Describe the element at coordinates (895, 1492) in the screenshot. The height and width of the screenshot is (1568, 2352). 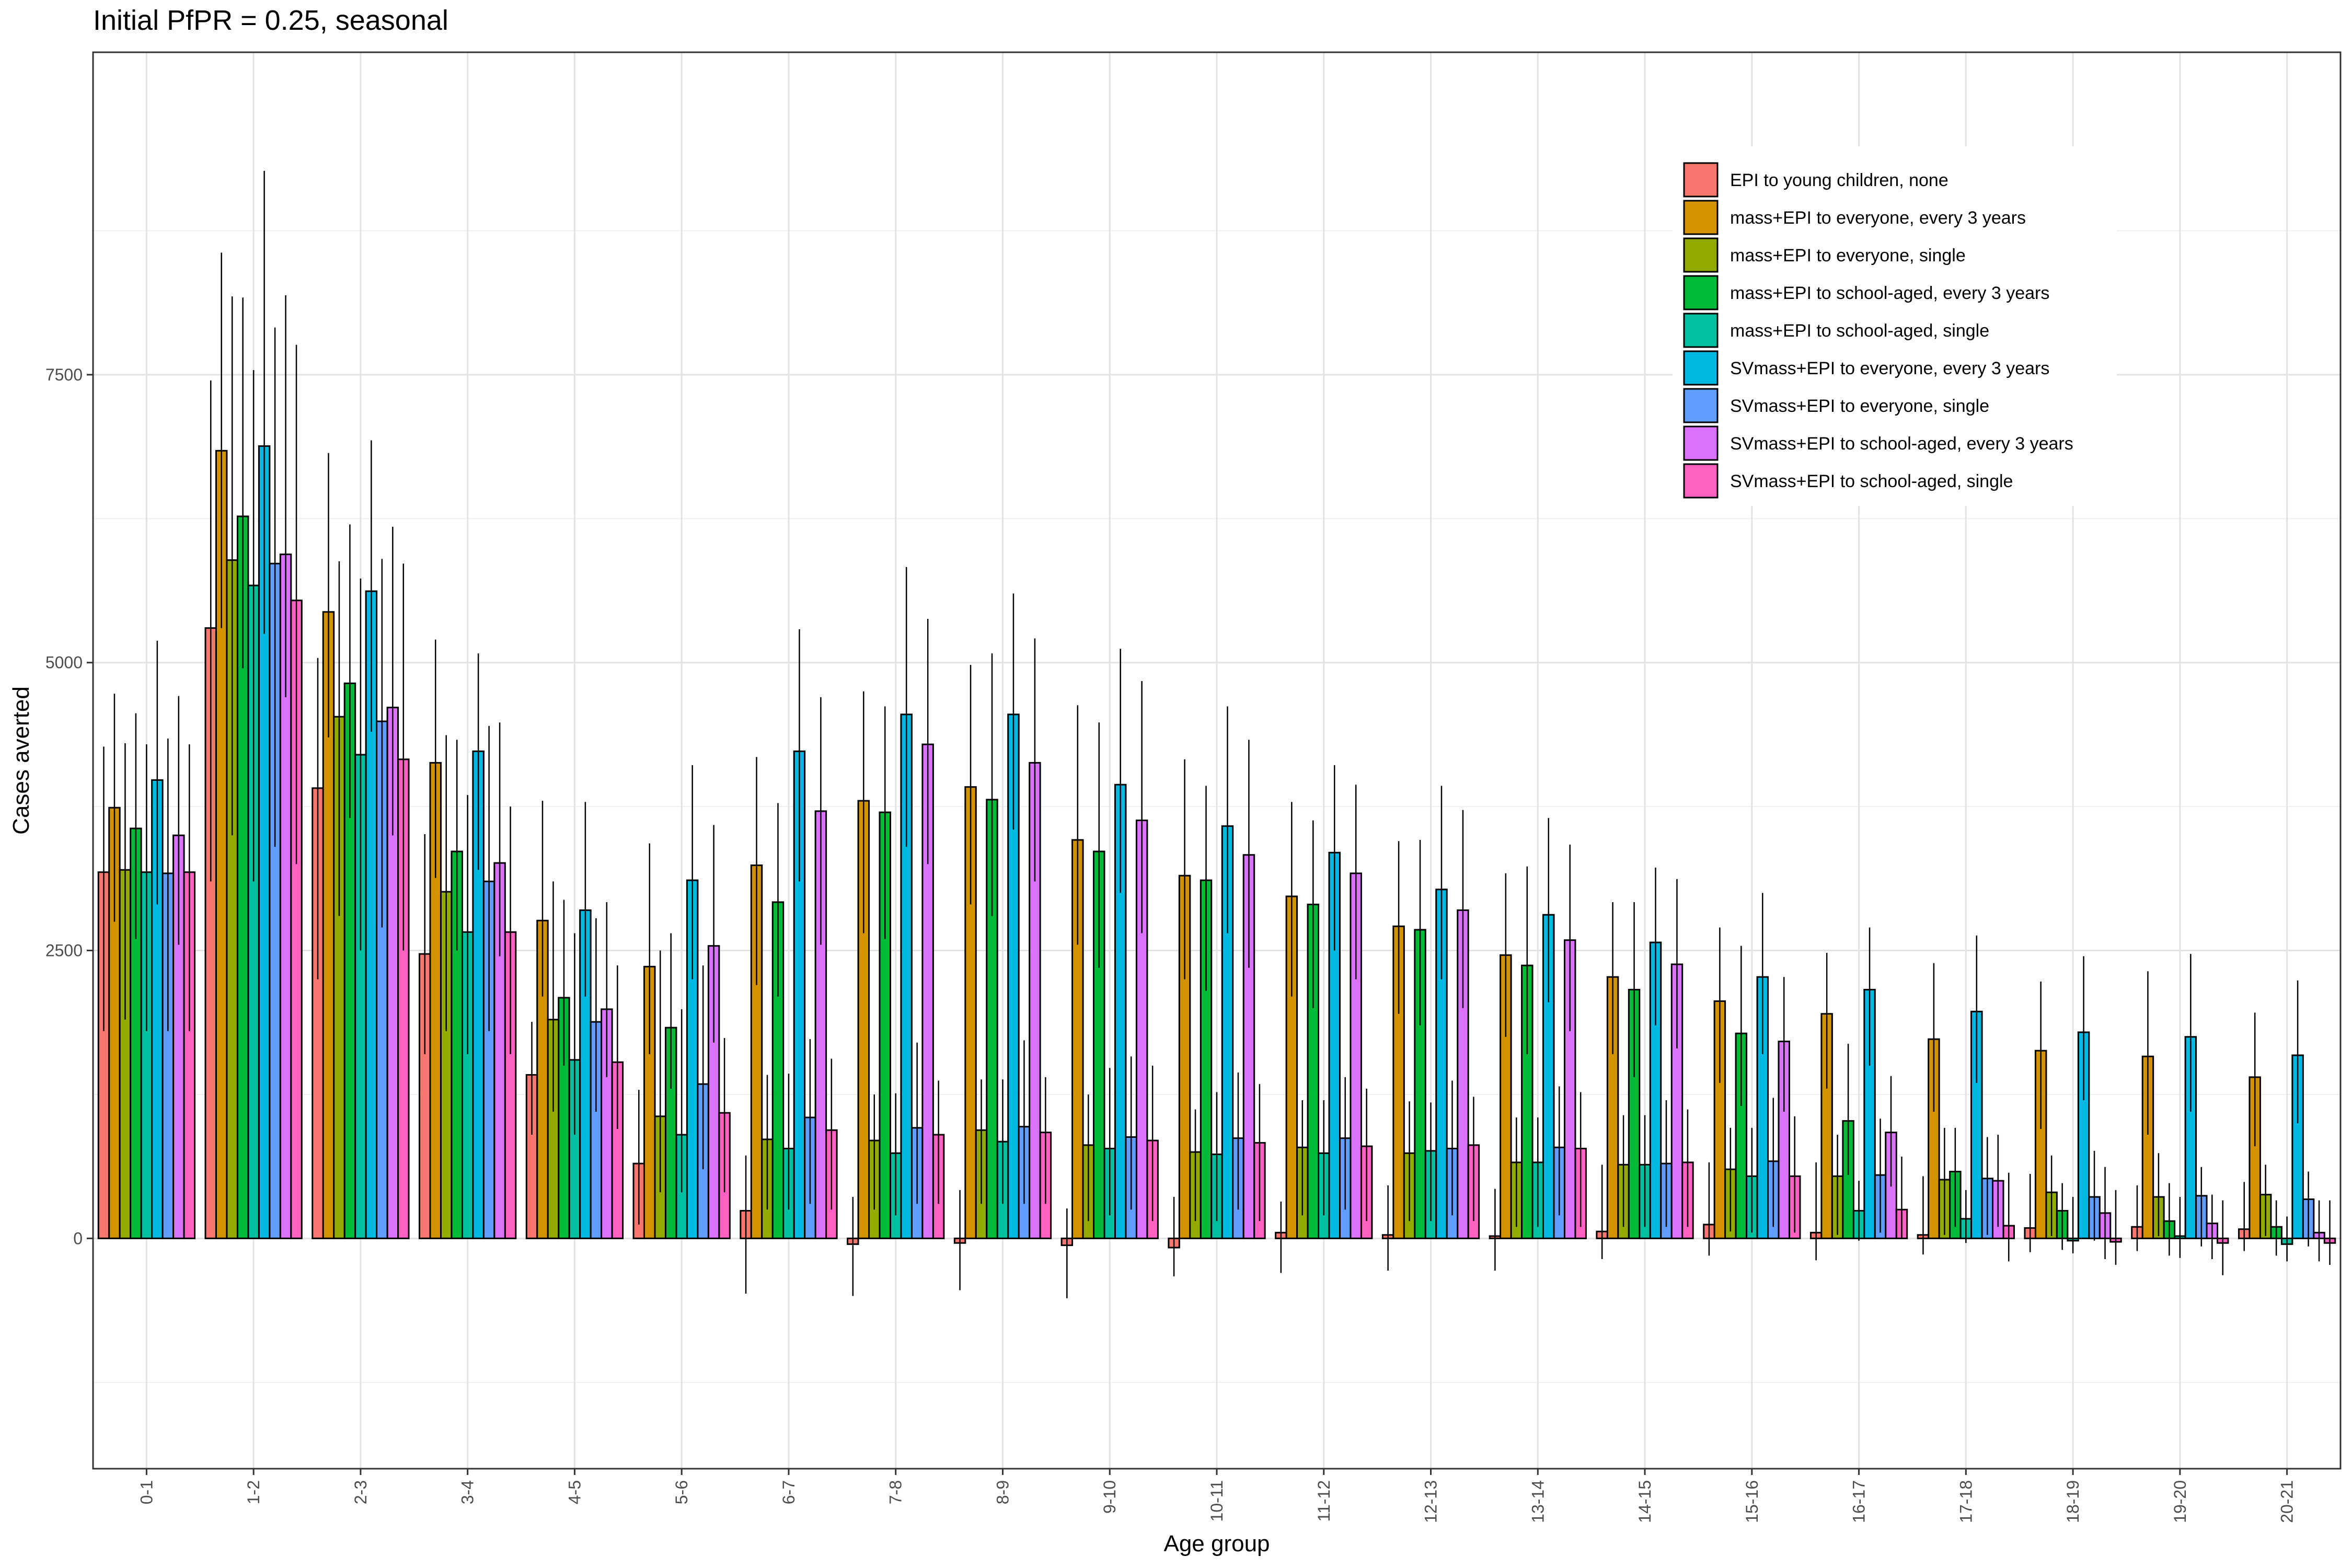
I see `x-tick-label: 7-8` at that location.